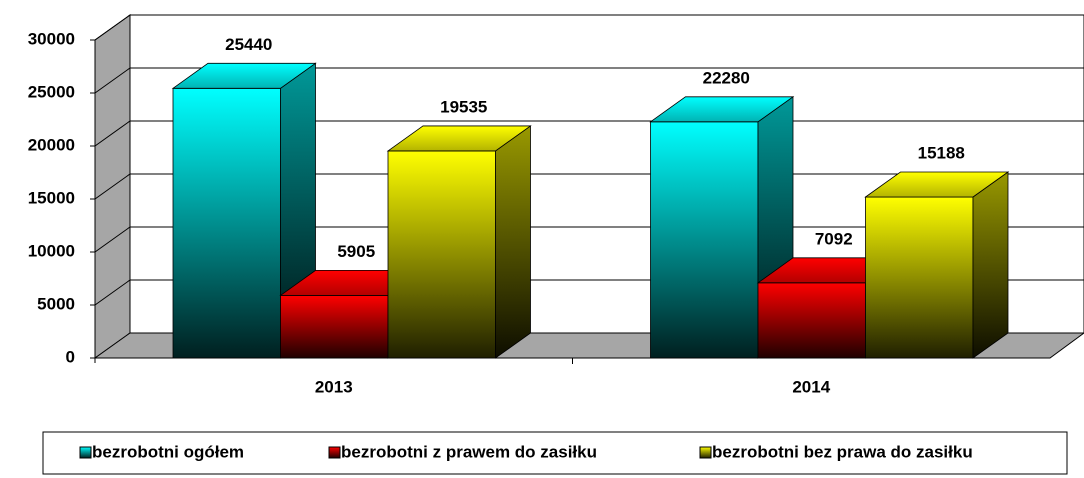  What do you see at coordinates (463, 106) in the screenshot?
I see `data-label: 19535` at bounding box center [463, 106].